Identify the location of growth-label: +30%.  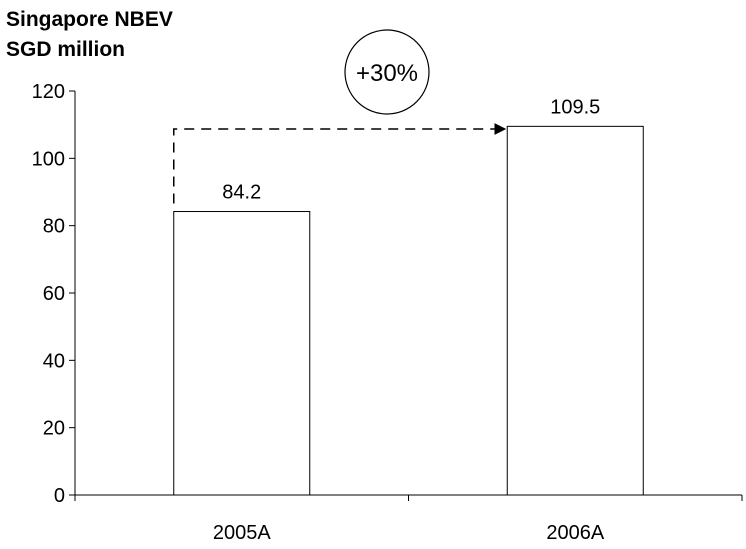
(387, 73).